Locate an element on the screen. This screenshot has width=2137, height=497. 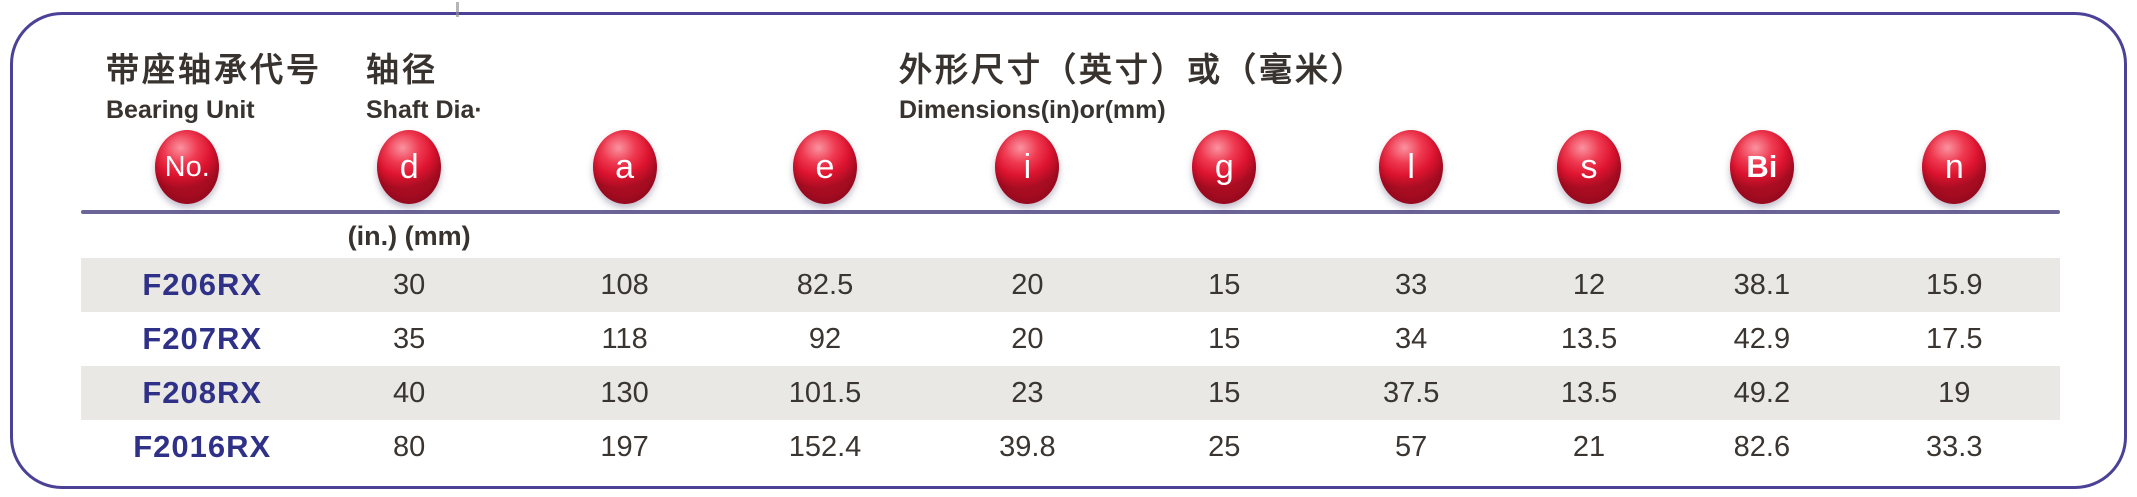
badge-cell: s is located at coordinates (1589, 170).